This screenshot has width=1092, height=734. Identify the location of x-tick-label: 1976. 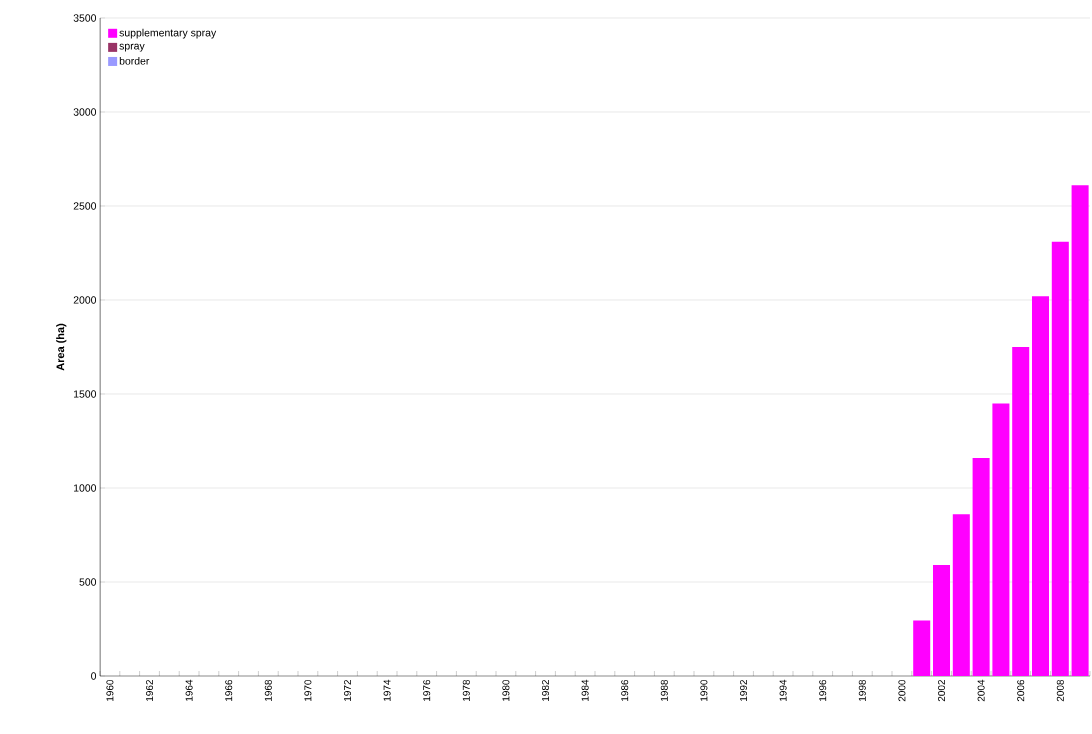
(427, 690).